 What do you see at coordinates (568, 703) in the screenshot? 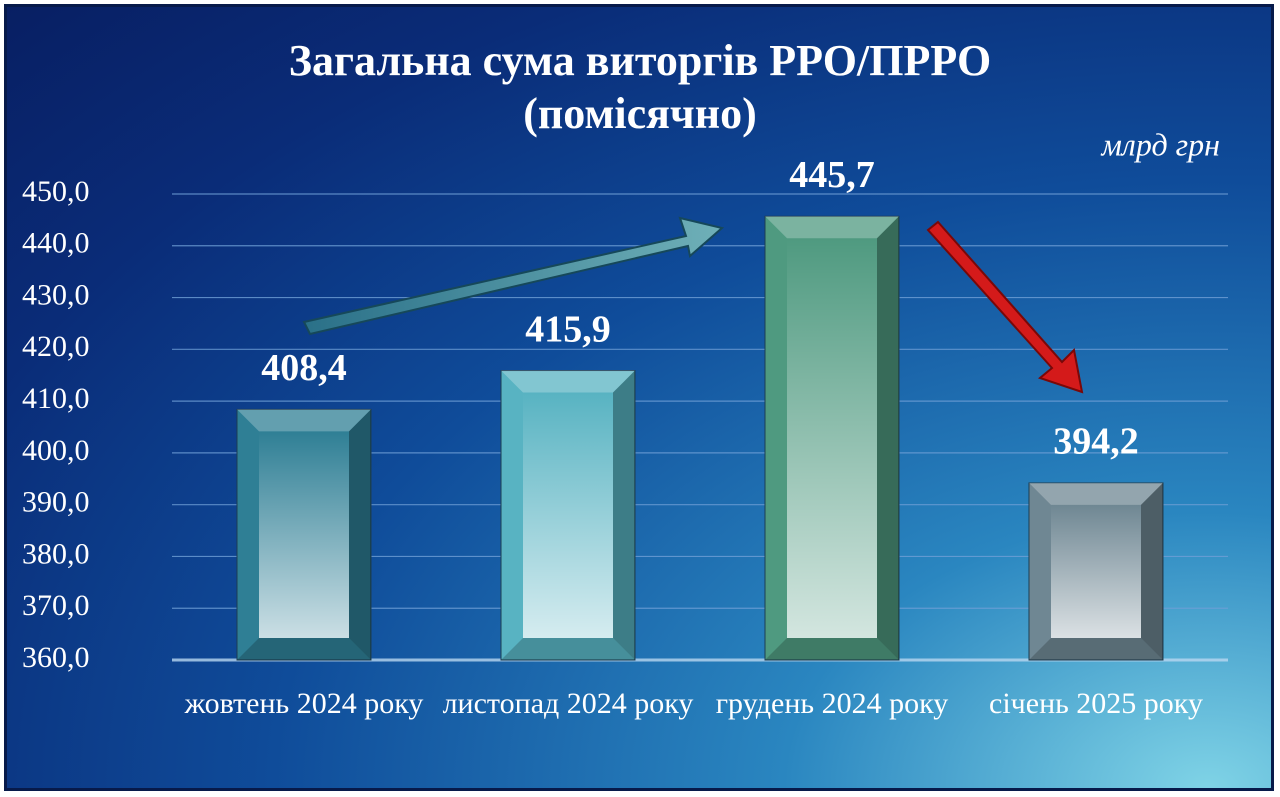
I see `x-tick-label: листопад 2024 року` at bounding box center [568, 703].